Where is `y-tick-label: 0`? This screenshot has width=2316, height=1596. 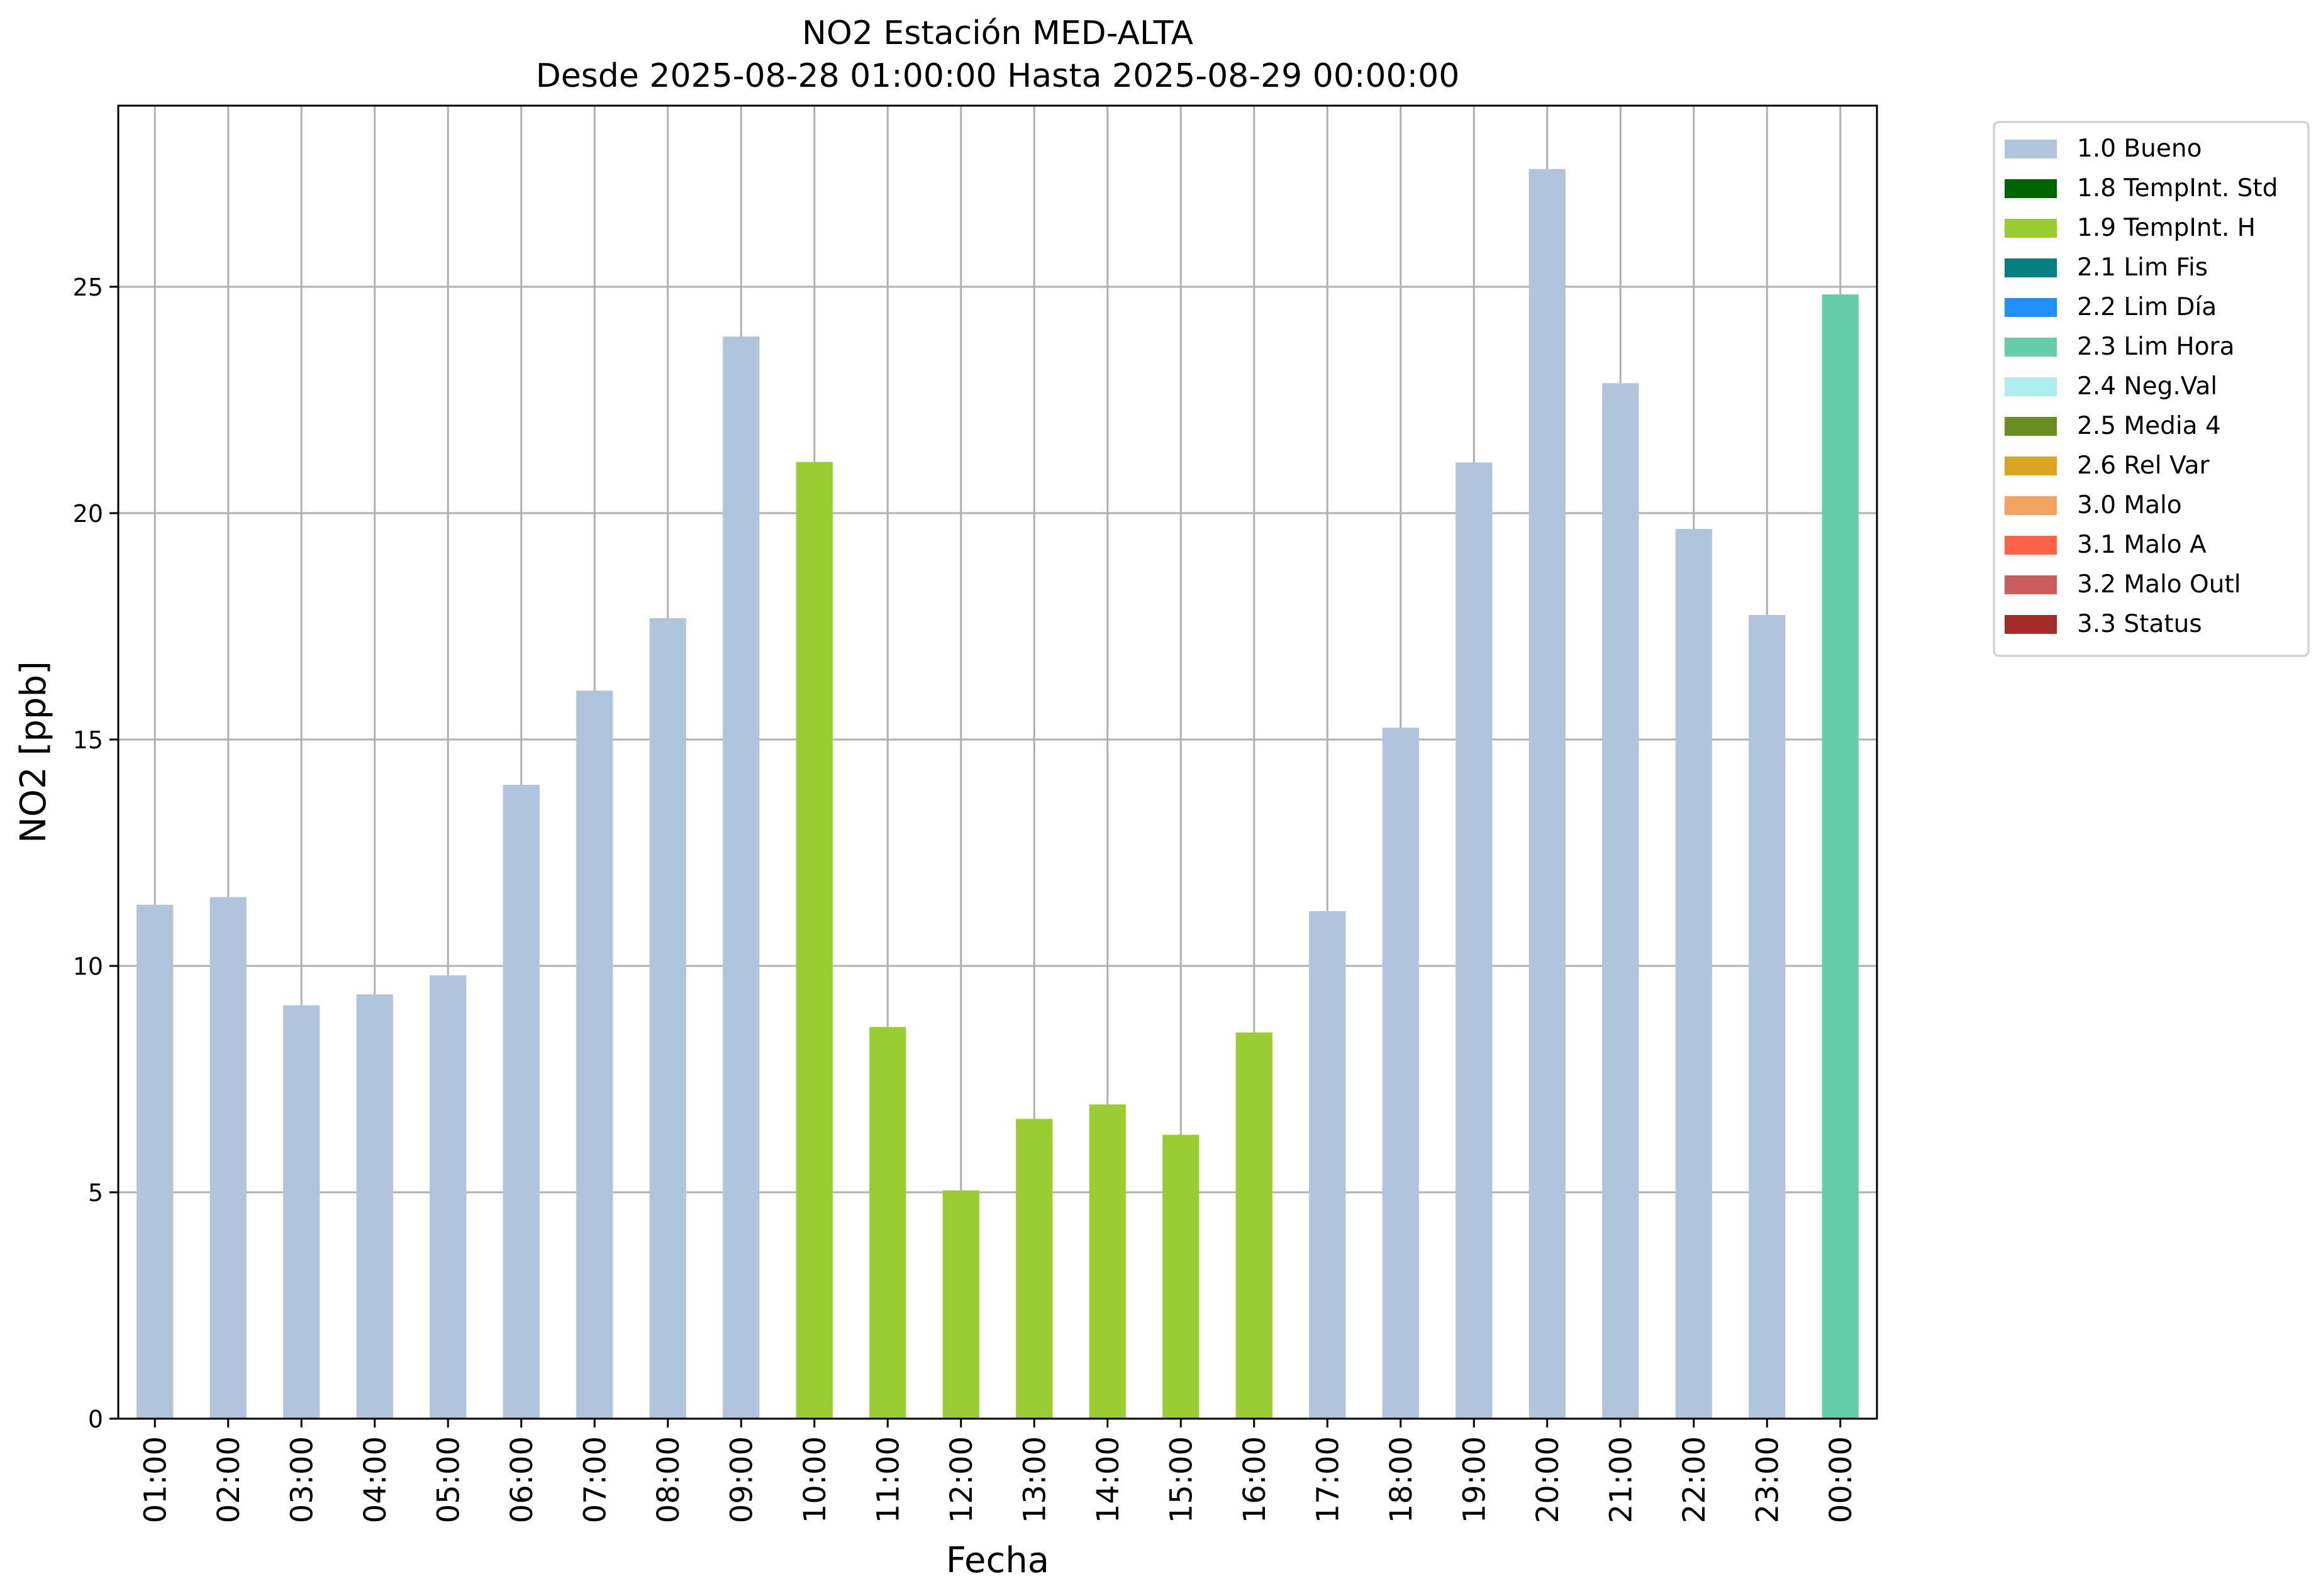 y-tick-label: 0 is located at coordinates (95, 1419).